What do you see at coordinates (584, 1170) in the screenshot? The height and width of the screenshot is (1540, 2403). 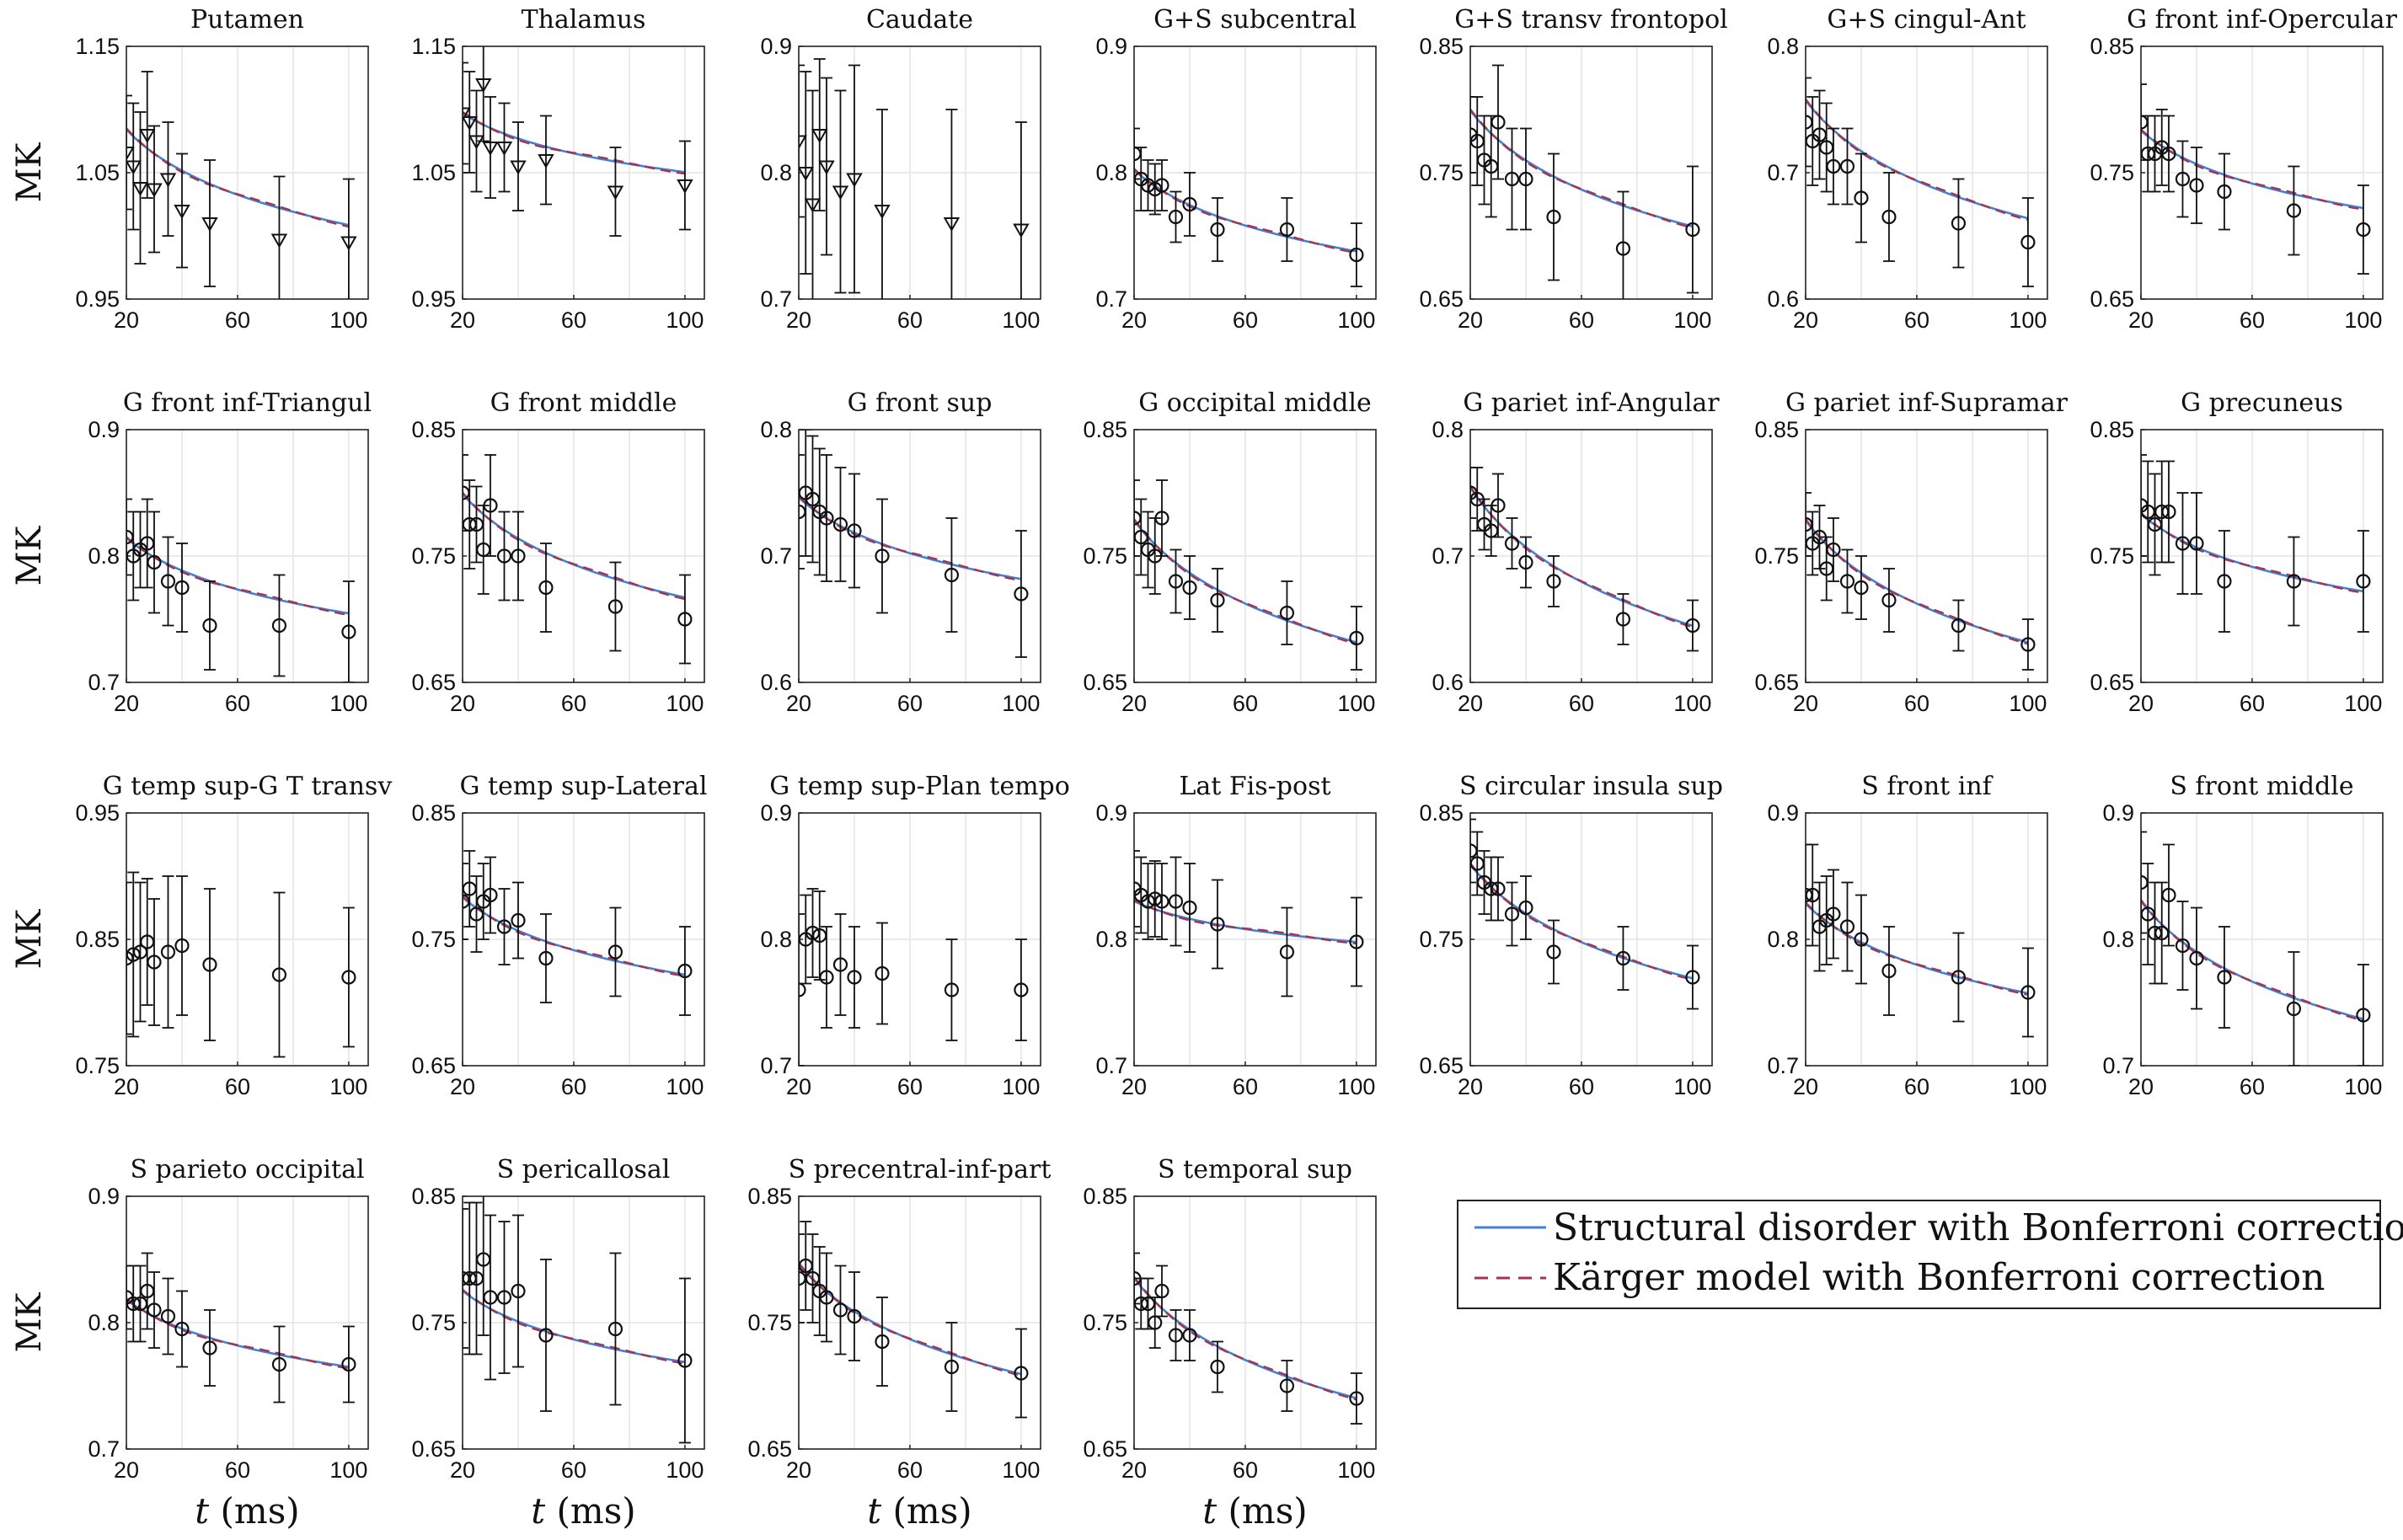 I see `panel-title: S pericallosal` at bounding box center [584, 1170].